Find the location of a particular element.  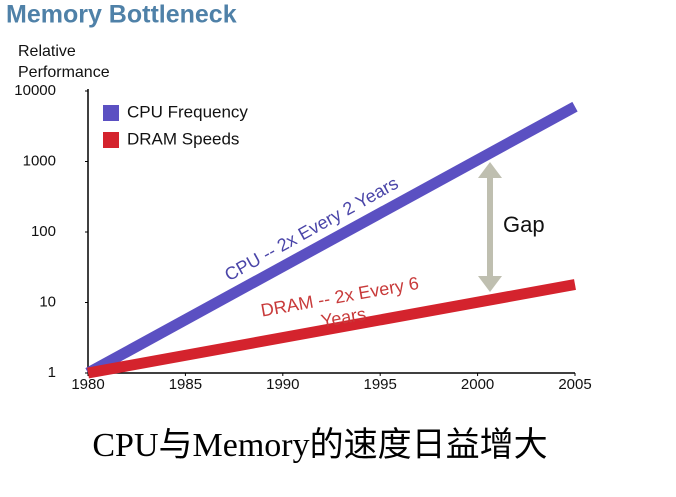

caption: CPU与Memory的速度日益增大 is located at coordinates (319, 445).